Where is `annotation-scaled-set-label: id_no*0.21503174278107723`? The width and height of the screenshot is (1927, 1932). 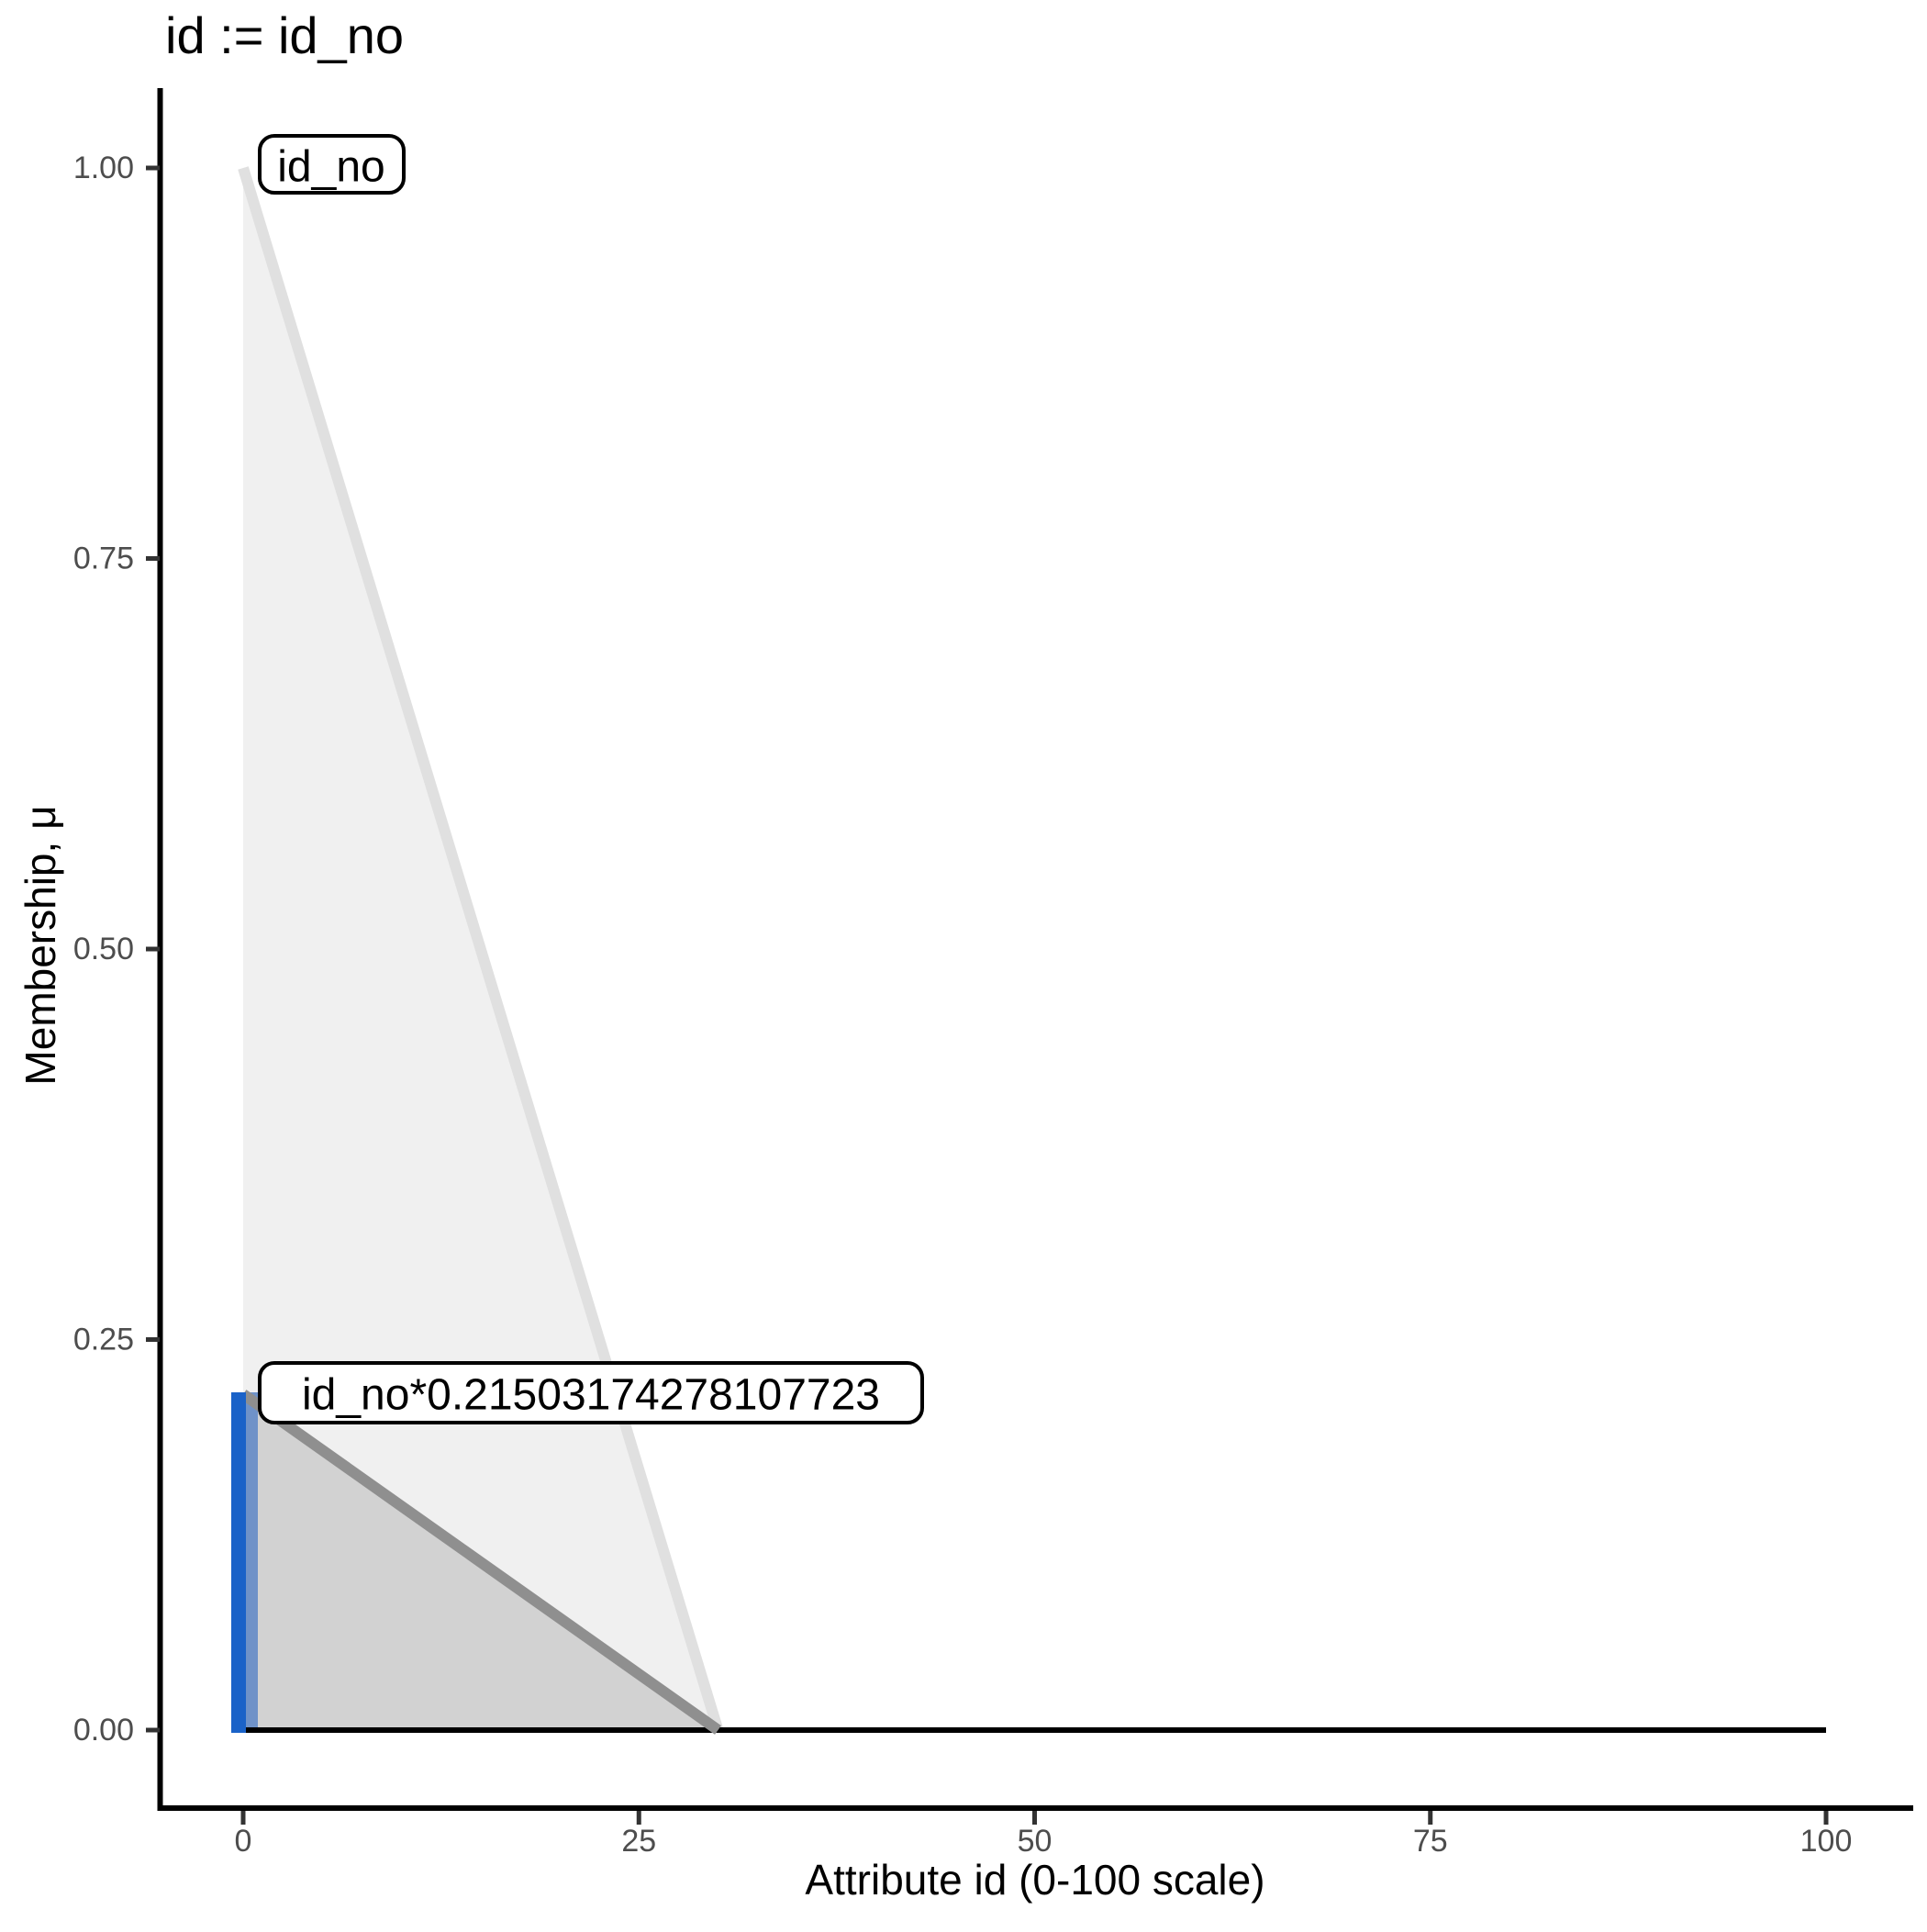 annotation-scaled-set-label: id_no*0.21503174278107723 is located at coordinates (591, 1392).